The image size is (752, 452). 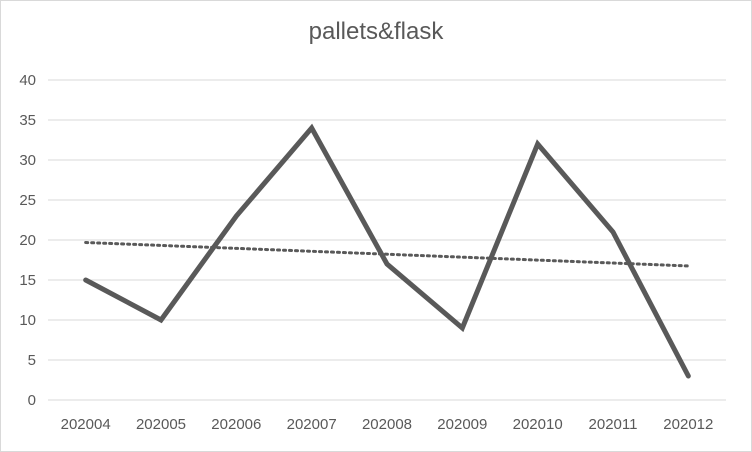 What do you see at coordinates (538, 424) in the screenshot?
I see `x-tick-label: 202010` at bounding box center [538, 424].